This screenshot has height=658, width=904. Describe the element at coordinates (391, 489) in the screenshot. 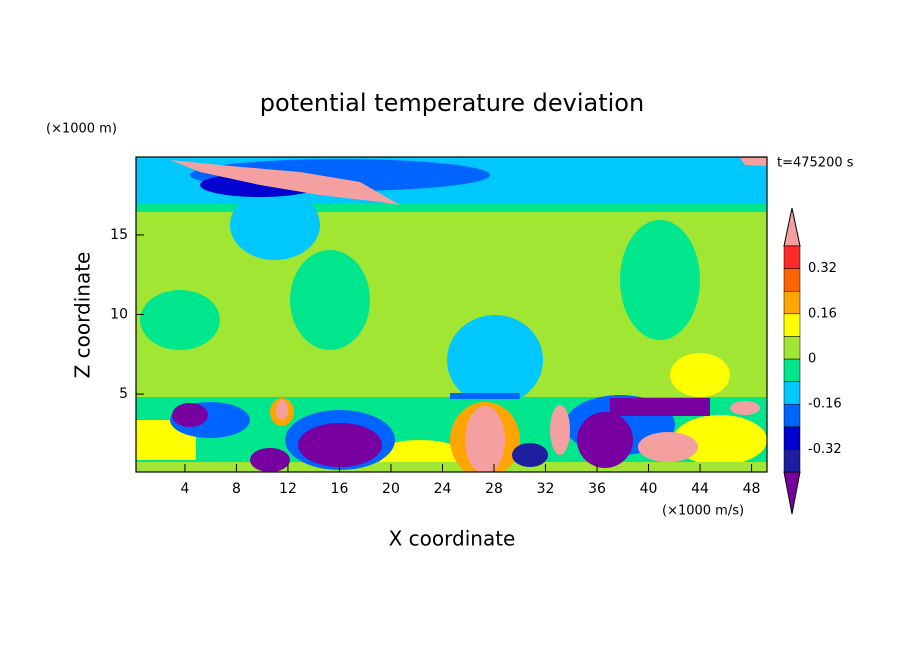

I see `x-tick-label: 20` at that location.